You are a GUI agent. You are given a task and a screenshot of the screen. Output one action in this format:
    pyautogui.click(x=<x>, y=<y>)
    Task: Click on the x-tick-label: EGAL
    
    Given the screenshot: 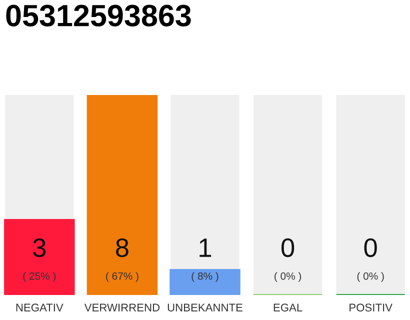 What is the action you would take?
    pyautogui.click(x=288, y=308)
    